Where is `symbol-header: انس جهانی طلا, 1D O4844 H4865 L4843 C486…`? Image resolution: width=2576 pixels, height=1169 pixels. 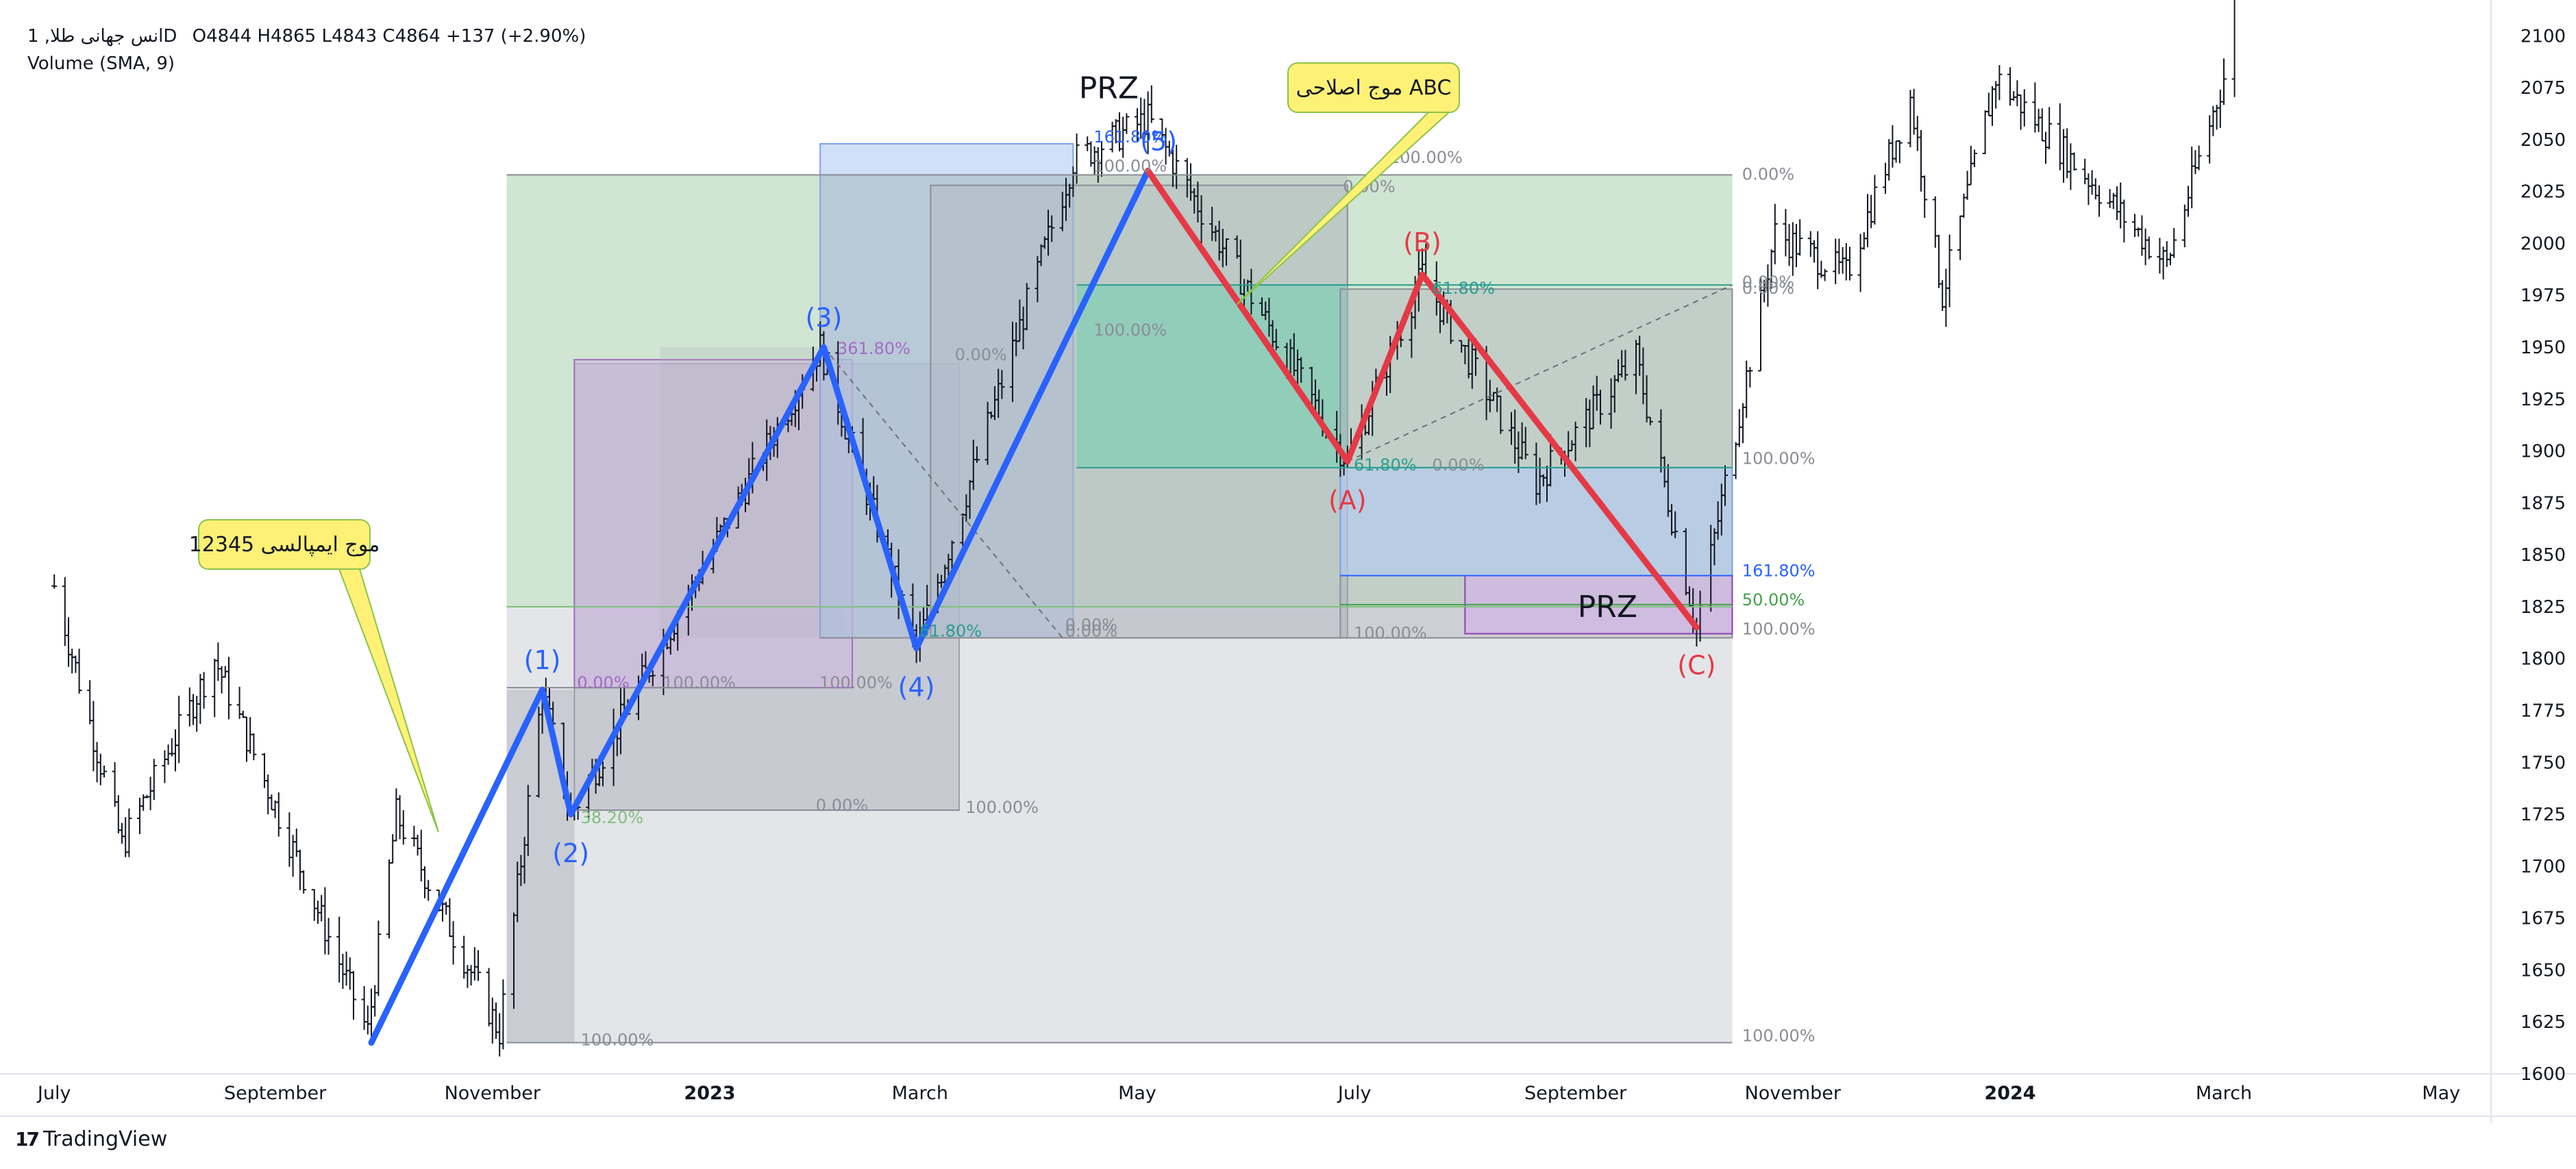
symbol-header: انس جهانی طلا, 1D O4844 H4865 L4843 C486… is located at coordinates (306, 37).